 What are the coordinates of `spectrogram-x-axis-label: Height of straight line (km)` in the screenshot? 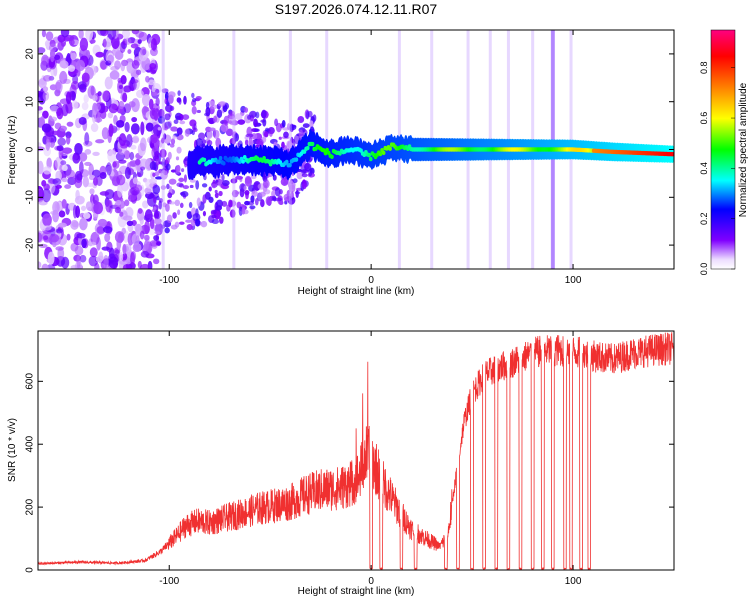 It's located at (356, 291).